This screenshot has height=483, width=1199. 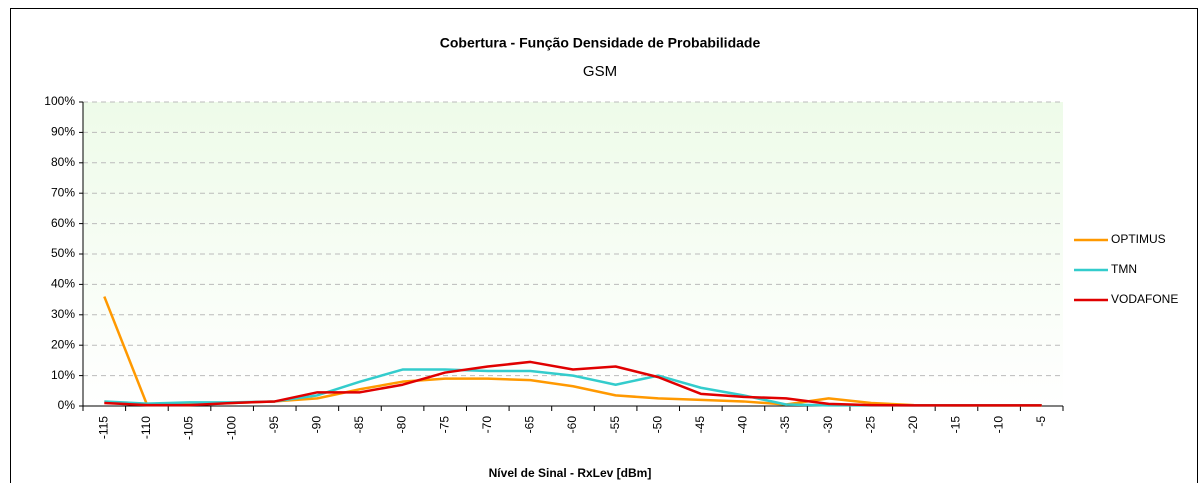 I want to click on legend-label: VODAFONE, so click(x=1144, y=299).